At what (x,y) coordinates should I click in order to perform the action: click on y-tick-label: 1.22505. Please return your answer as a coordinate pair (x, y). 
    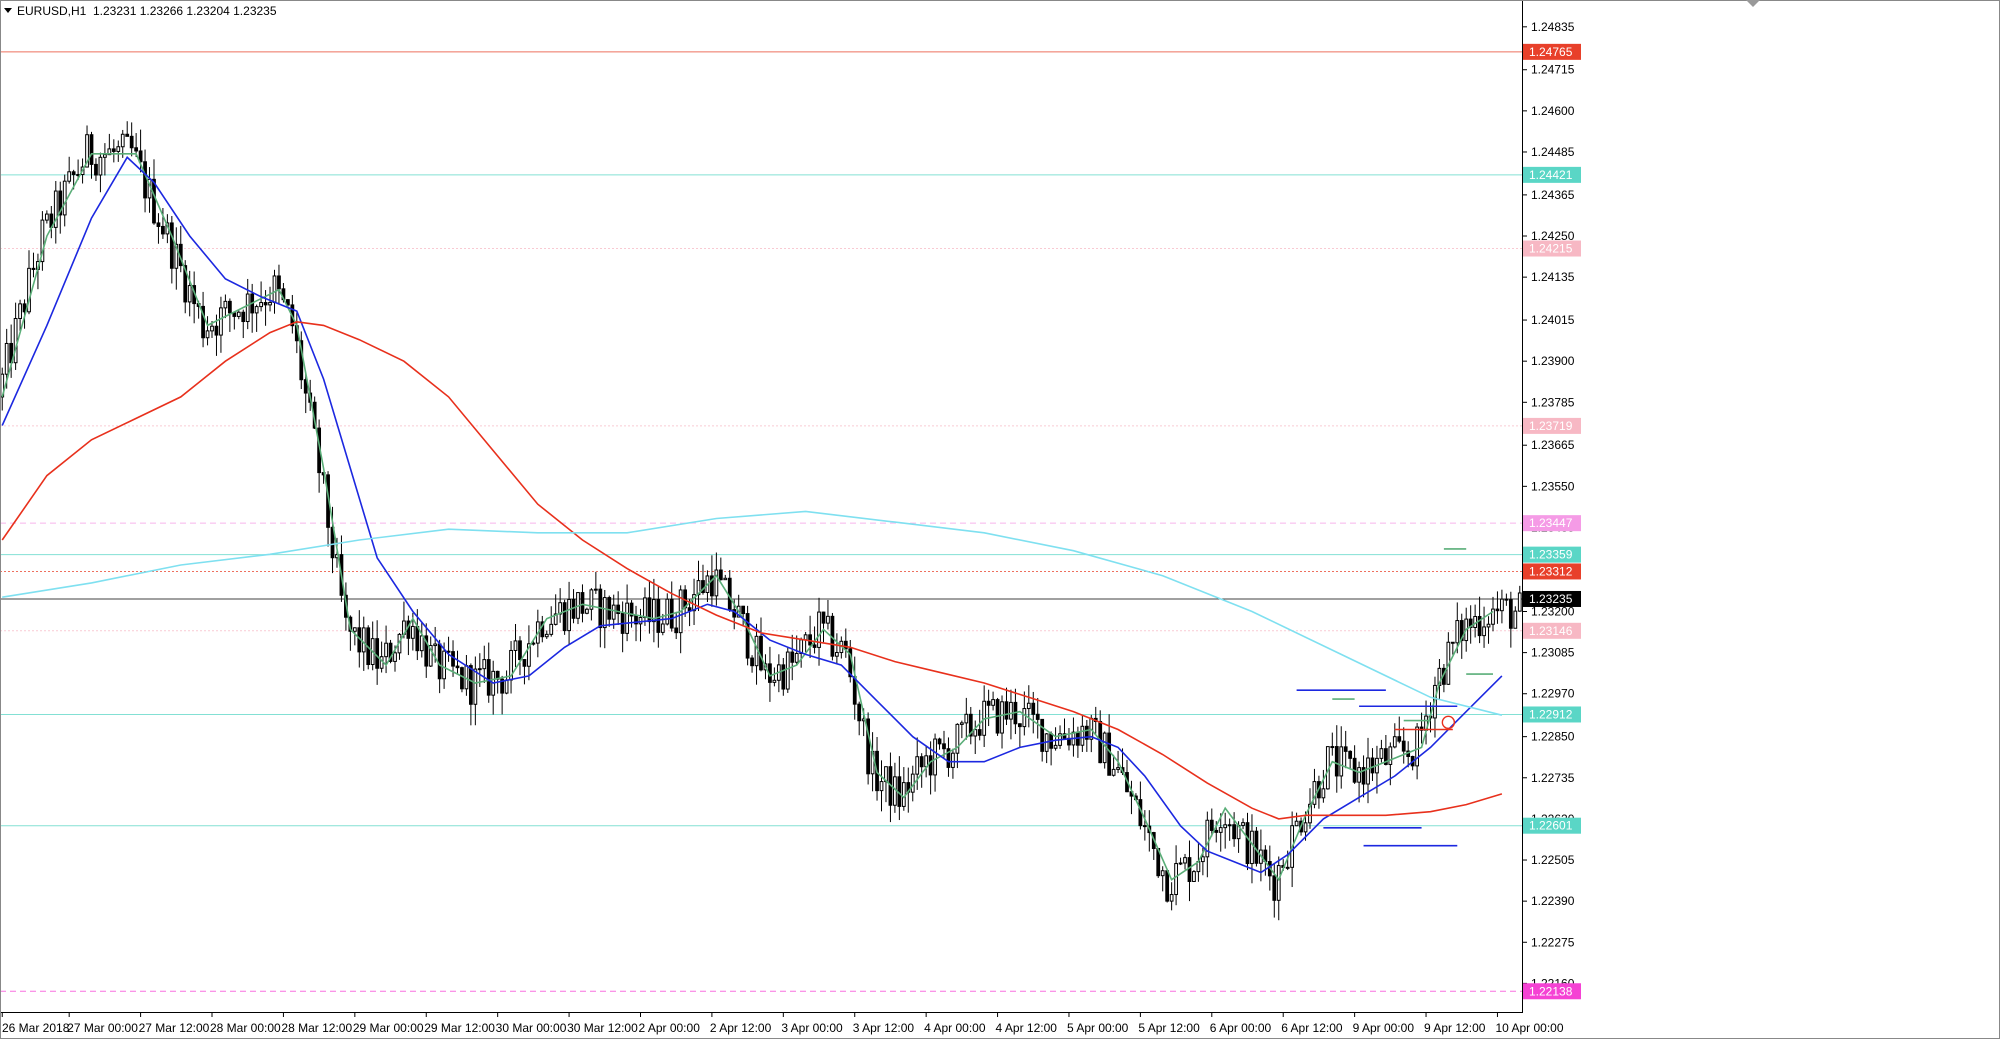
    Looking at the image, I should click on (1553, 860).